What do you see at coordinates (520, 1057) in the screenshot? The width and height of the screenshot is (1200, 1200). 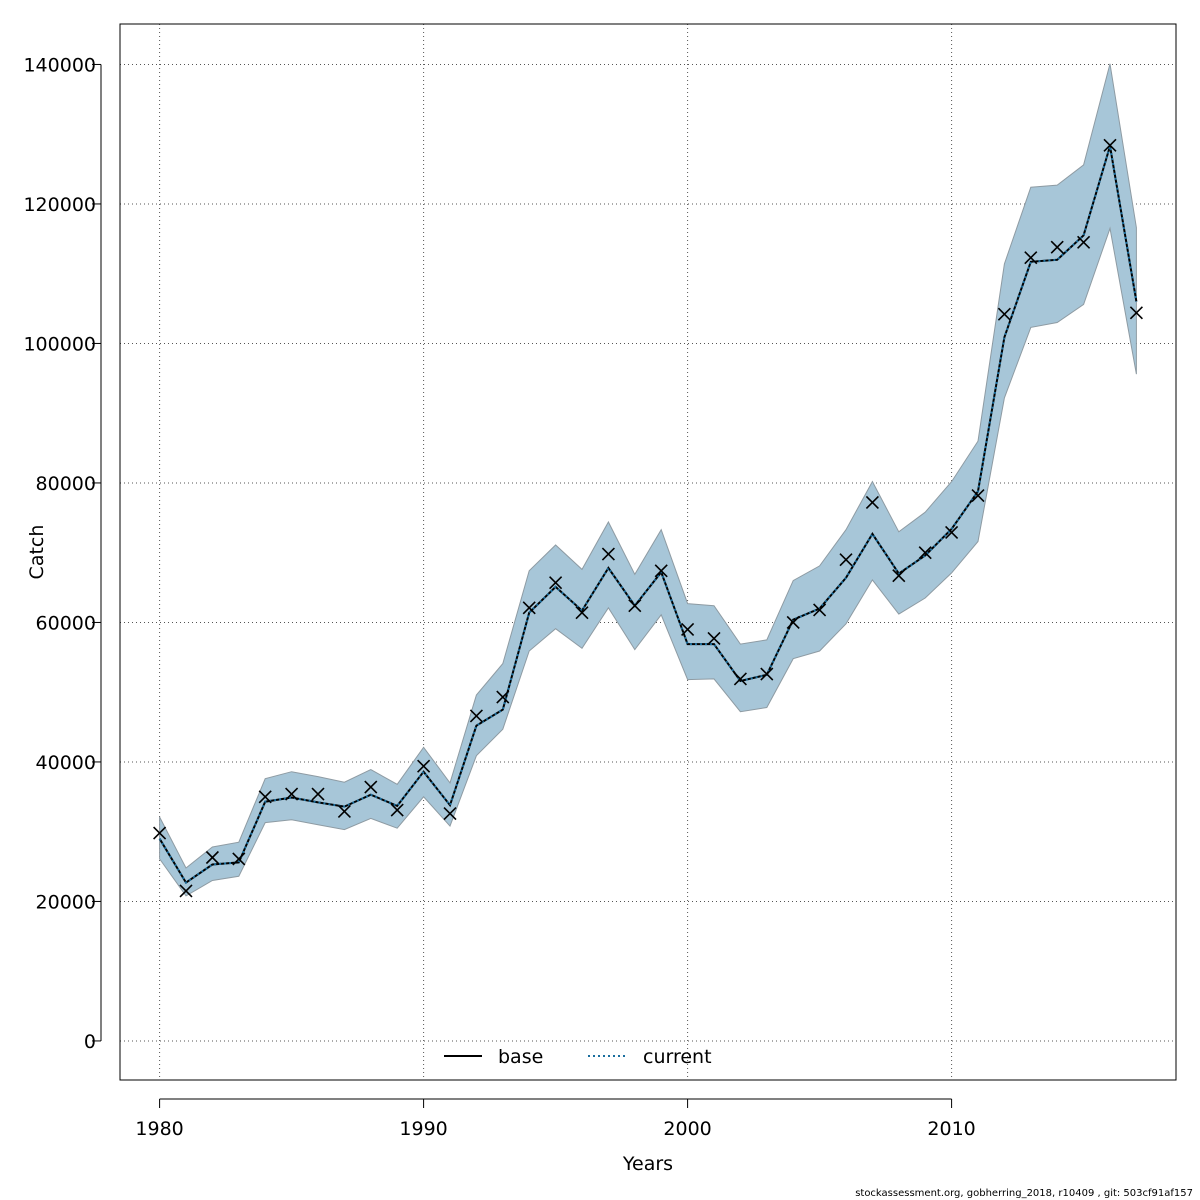 I see `legend-base-label: base` at bounding box center [520, 1057].